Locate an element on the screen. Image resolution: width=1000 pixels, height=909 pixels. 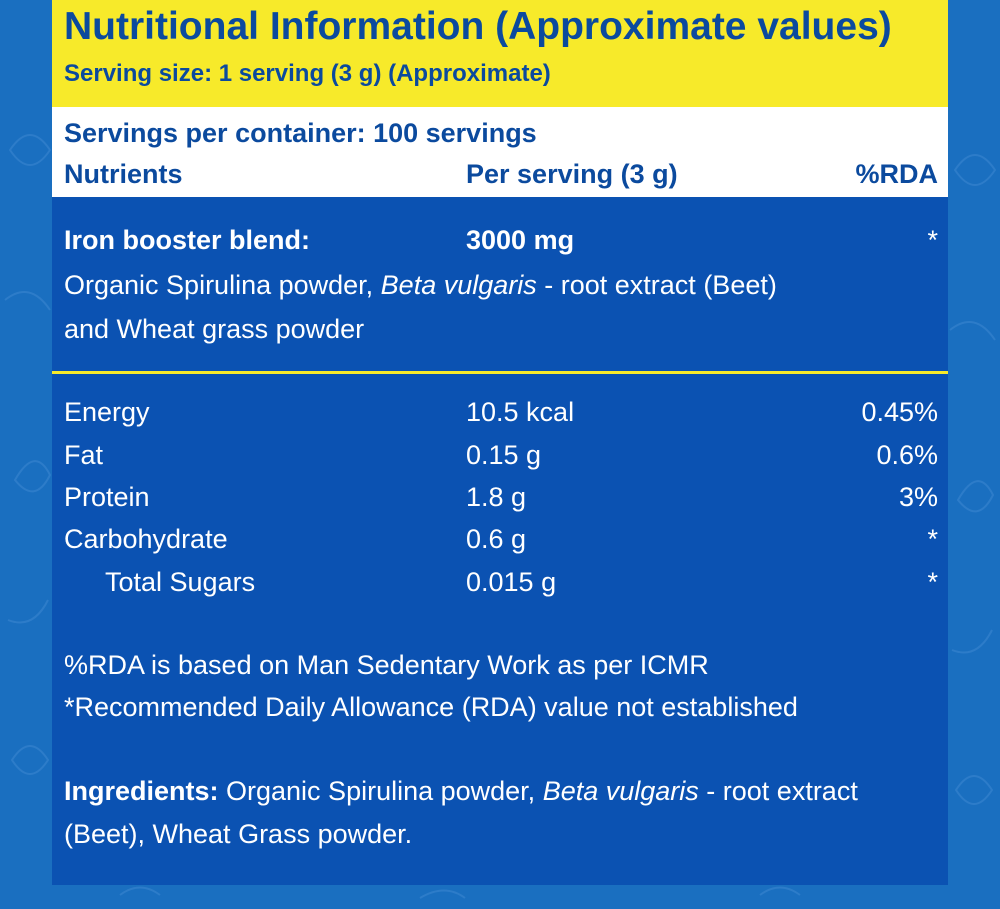
blend-amount: 3000 mg is located at coordinates (520, 240).